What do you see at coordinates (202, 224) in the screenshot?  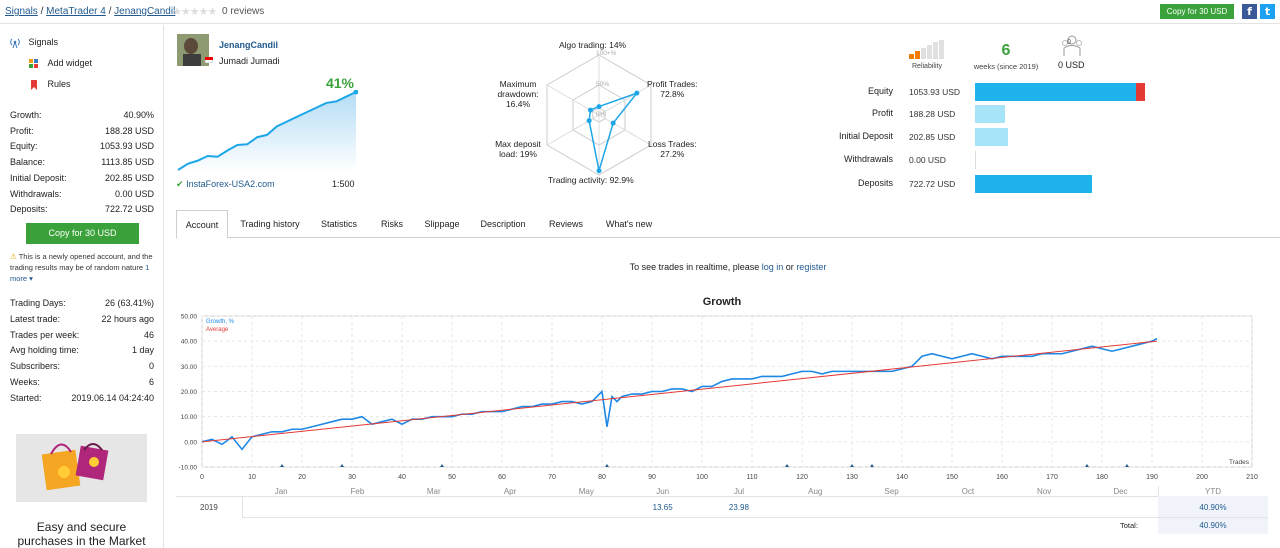 I see `tab-account: Account` at bounding box center [202, 224].